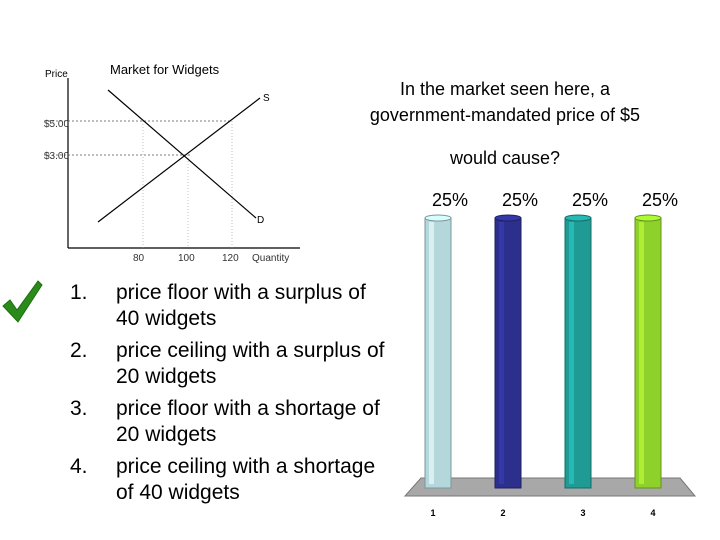 Image resolution: width=720 pixels, height=540 pixels. What do you see at coordinates (520, 200) in the screenshot?
I see `bar-value-label-2: 25%` at bounding box center [520, 200].